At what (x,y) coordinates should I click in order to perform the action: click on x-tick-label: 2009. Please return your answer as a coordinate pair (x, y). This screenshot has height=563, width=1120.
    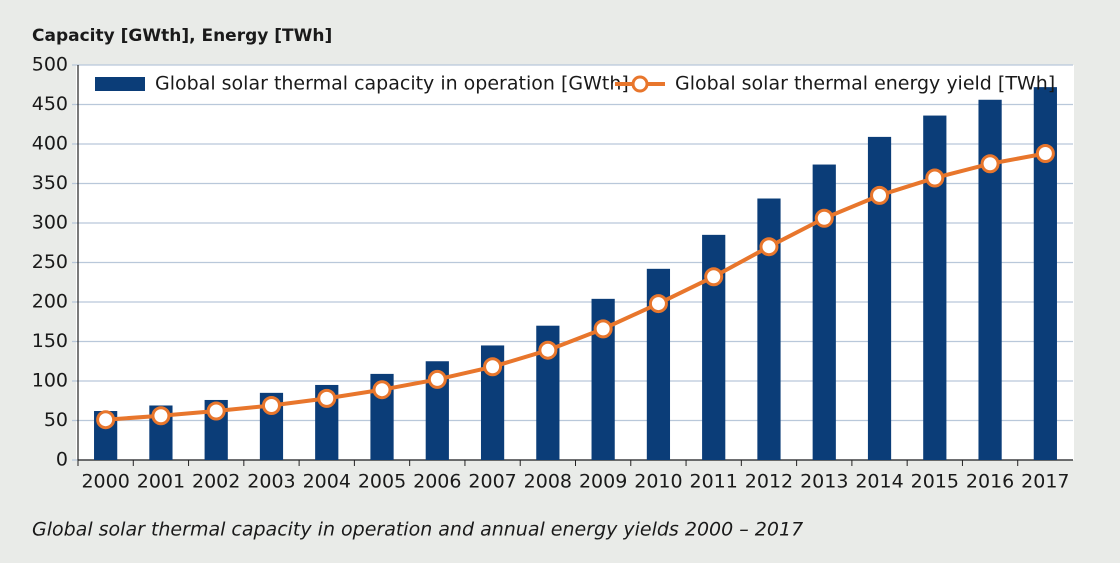
    Looking at the image, I should click on (603, 482).